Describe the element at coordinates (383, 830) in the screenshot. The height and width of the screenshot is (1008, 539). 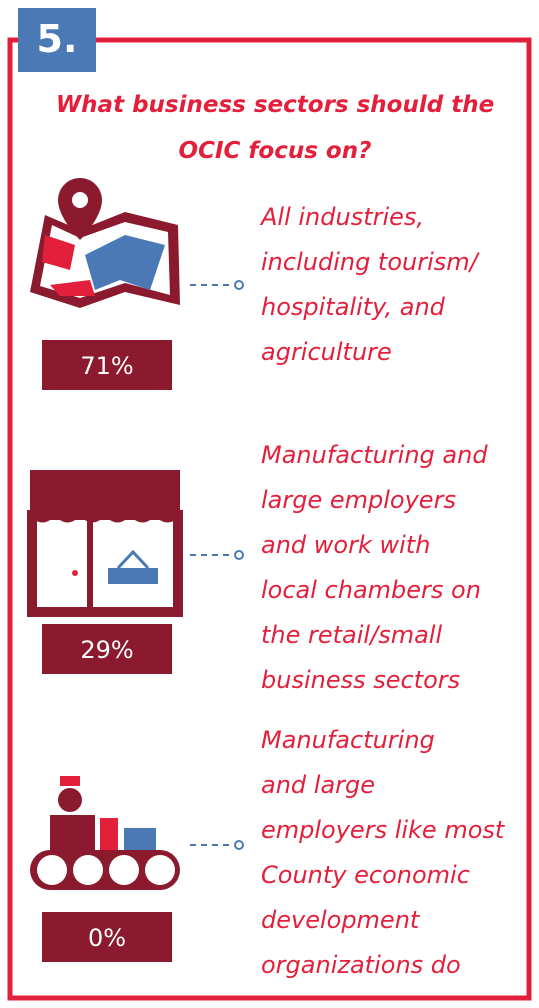
I see `description: employers like most` at that location.